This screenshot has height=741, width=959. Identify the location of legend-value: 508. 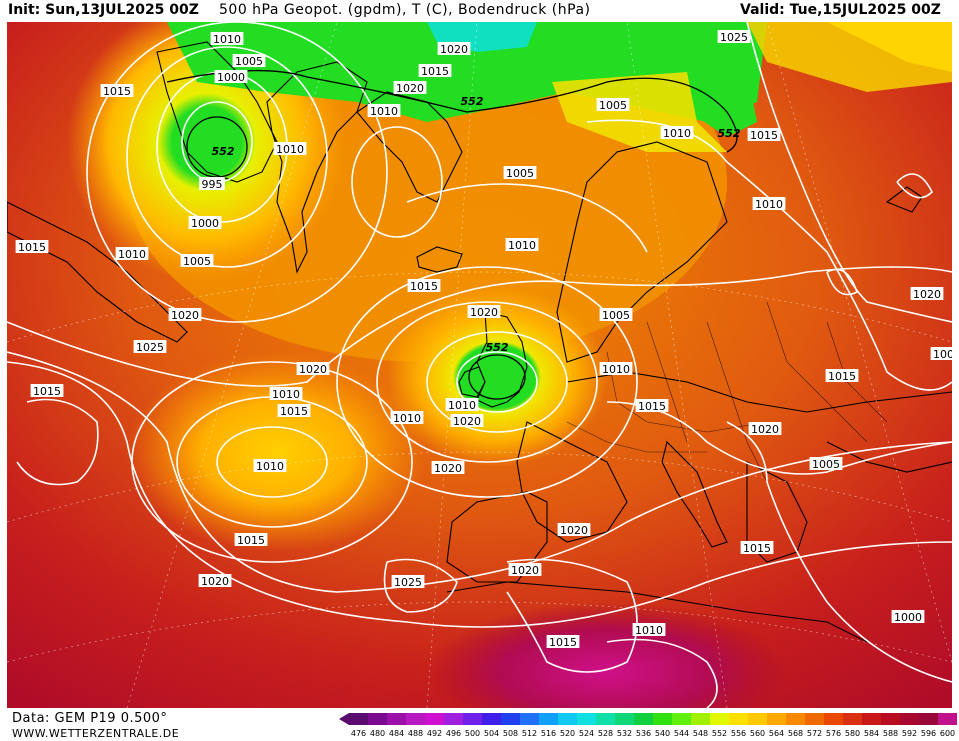
(510, 733).